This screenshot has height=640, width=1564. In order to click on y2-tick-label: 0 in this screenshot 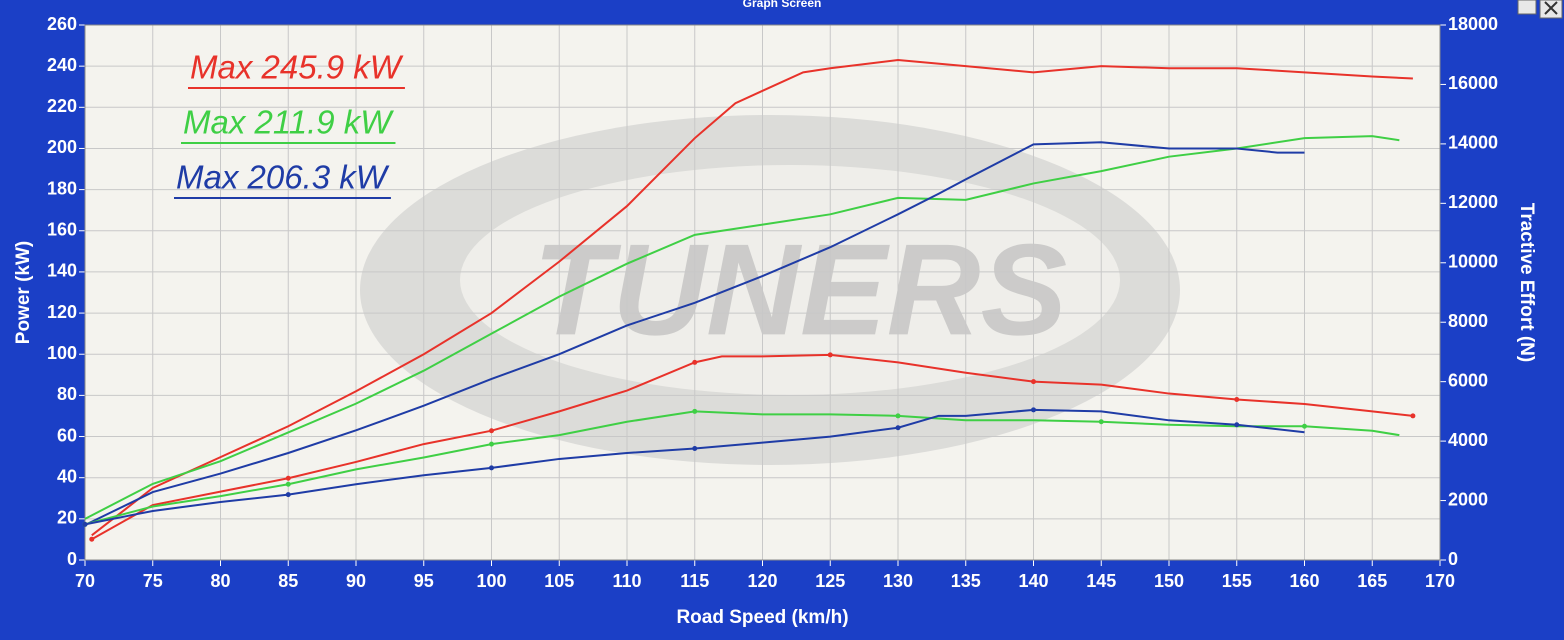, I will do `click(1453, 559)`.